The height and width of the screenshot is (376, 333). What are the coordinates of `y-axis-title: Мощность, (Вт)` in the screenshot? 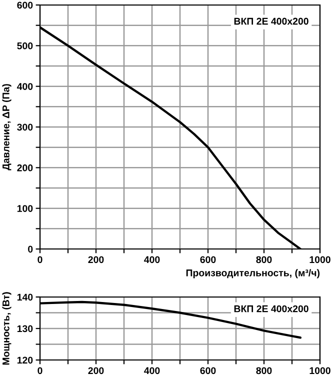 It's located at (7, 328).